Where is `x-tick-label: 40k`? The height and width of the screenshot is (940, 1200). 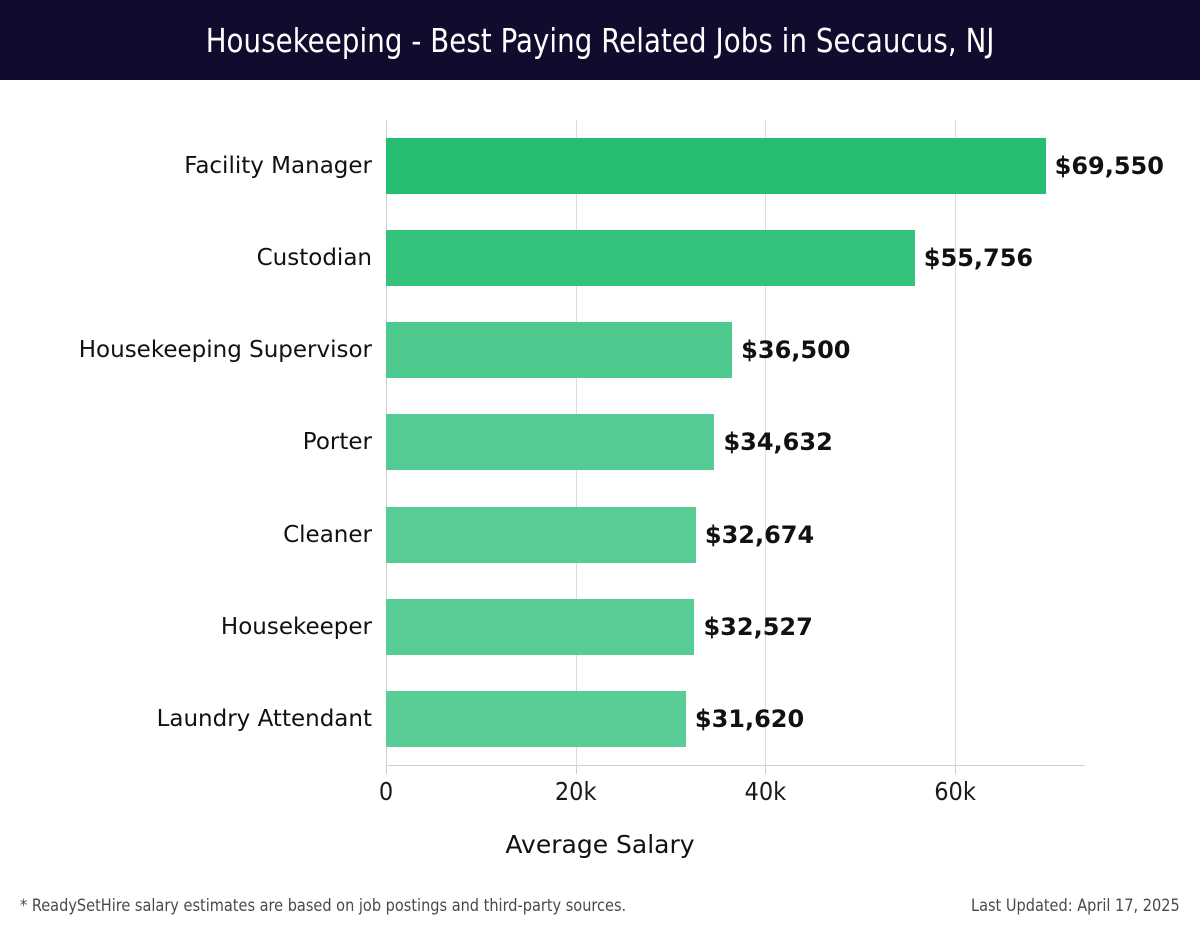 x-tick-label: 40k is located at coordinates (765, 791).